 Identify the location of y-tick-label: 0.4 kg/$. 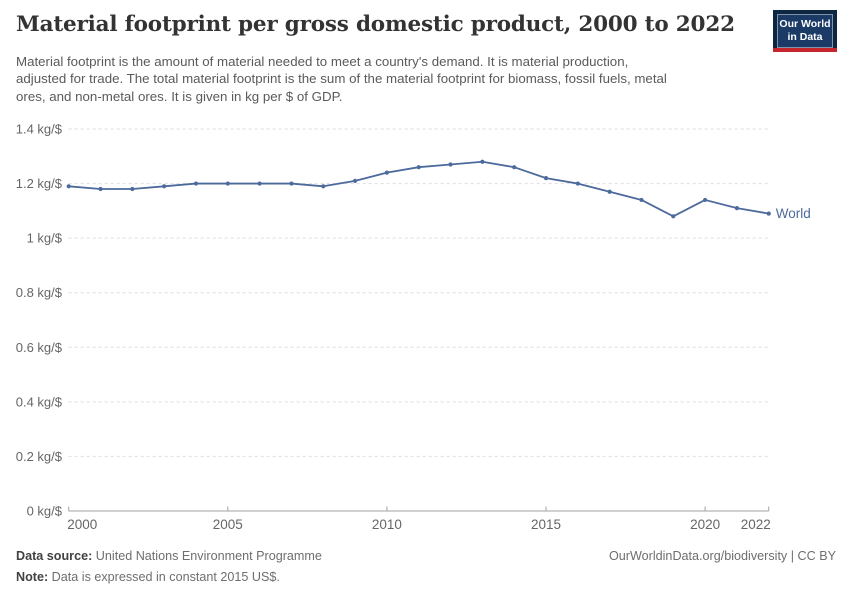
(39, 401).